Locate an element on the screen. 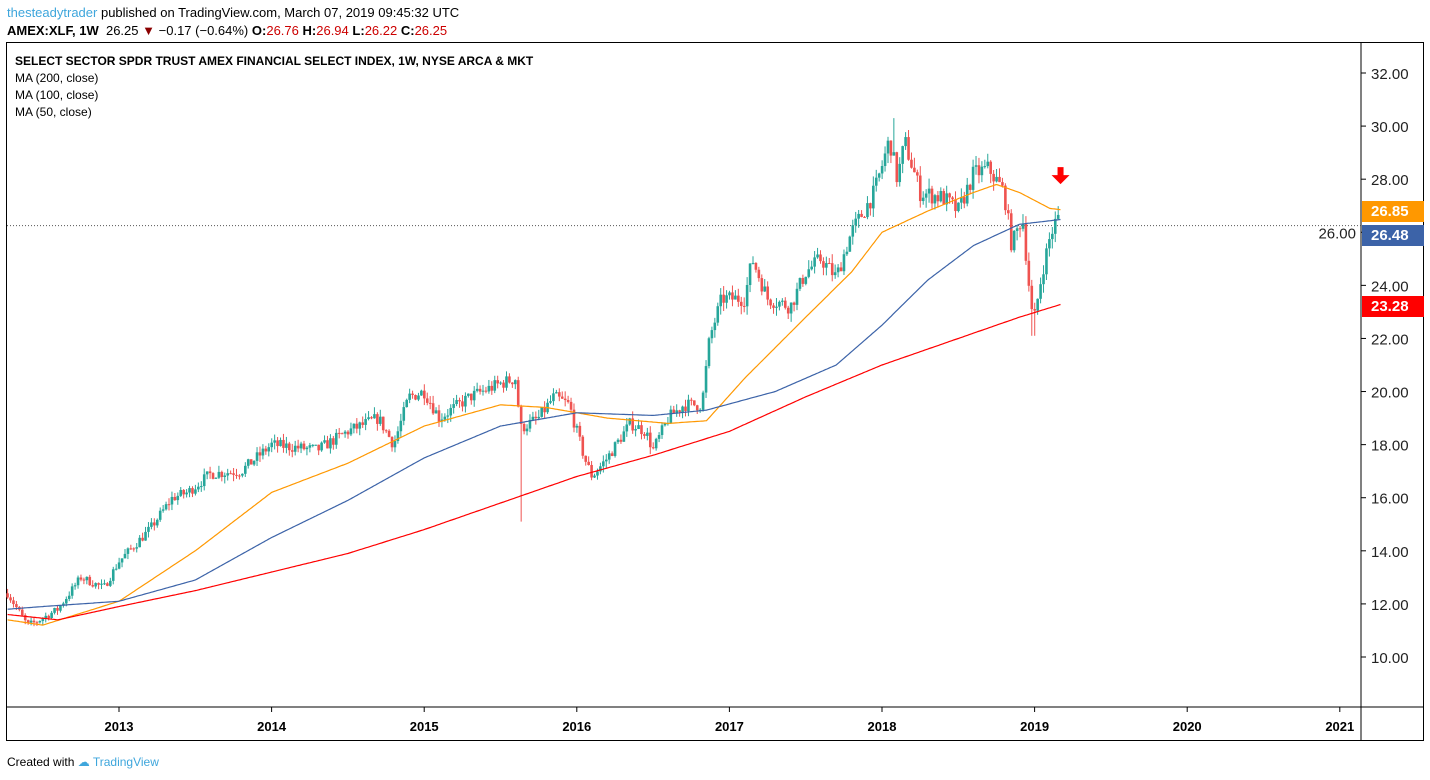 Image resolution: width=1430 pixels, height=780 pixels. y-tick-label: 28.00 is located at coordinates (1390, 180).